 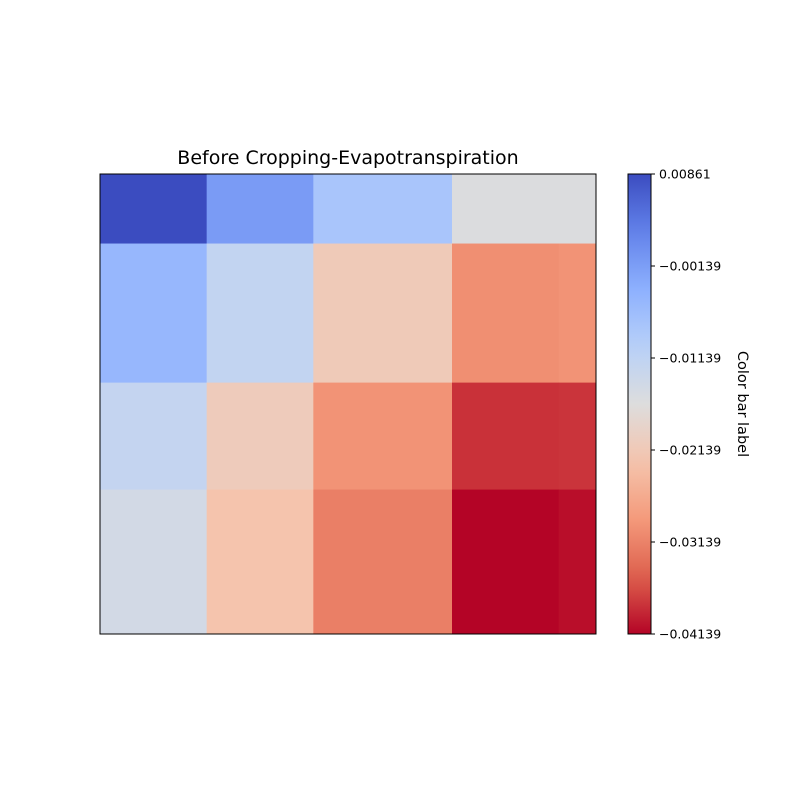 What do you see at coordinates (690, 450) in the screenshot?
I see `colorbar-tick-label: −0.02139` at bounding box center [690, 450].